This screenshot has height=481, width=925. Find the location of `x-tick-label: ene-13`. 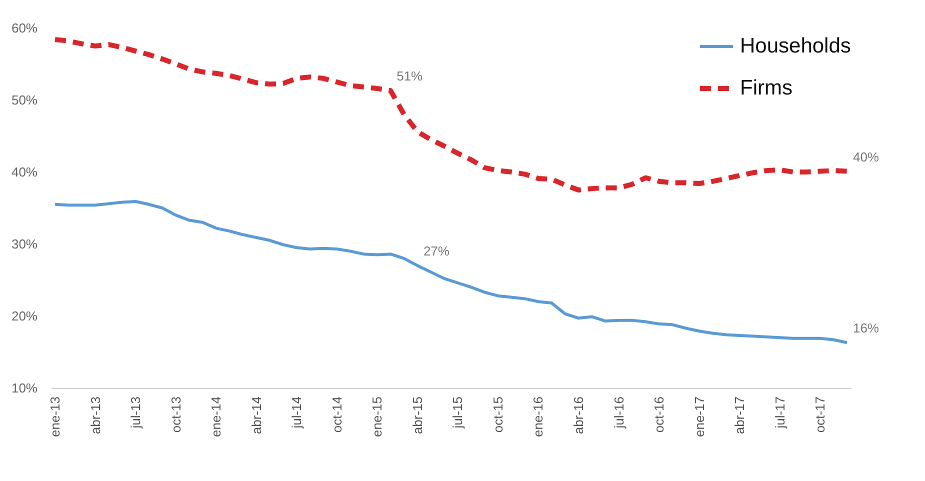

x-tick-label: ene-13 is located at coordinates (55, 416).